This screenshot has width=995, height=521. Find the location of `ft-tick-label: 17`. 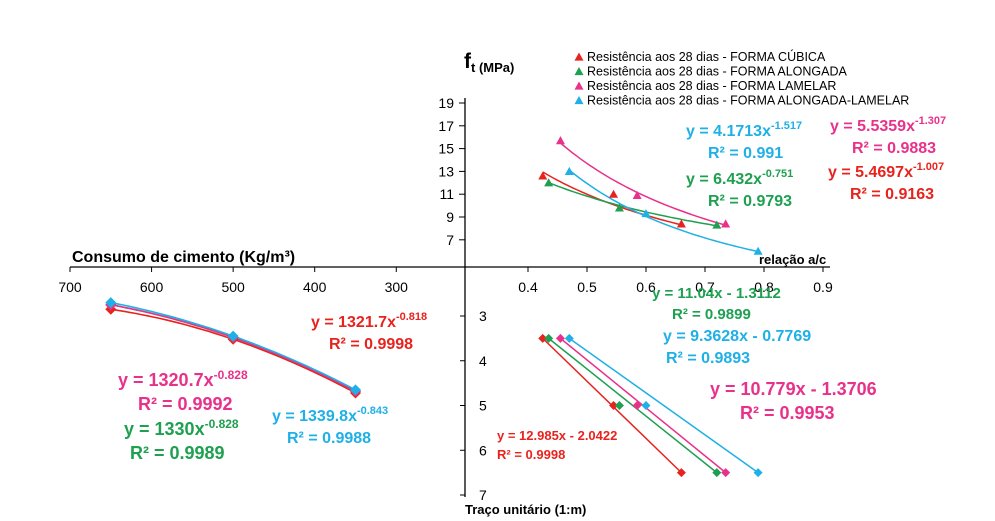

ft-tick-label: 17 is located at coordinates (446, 126).